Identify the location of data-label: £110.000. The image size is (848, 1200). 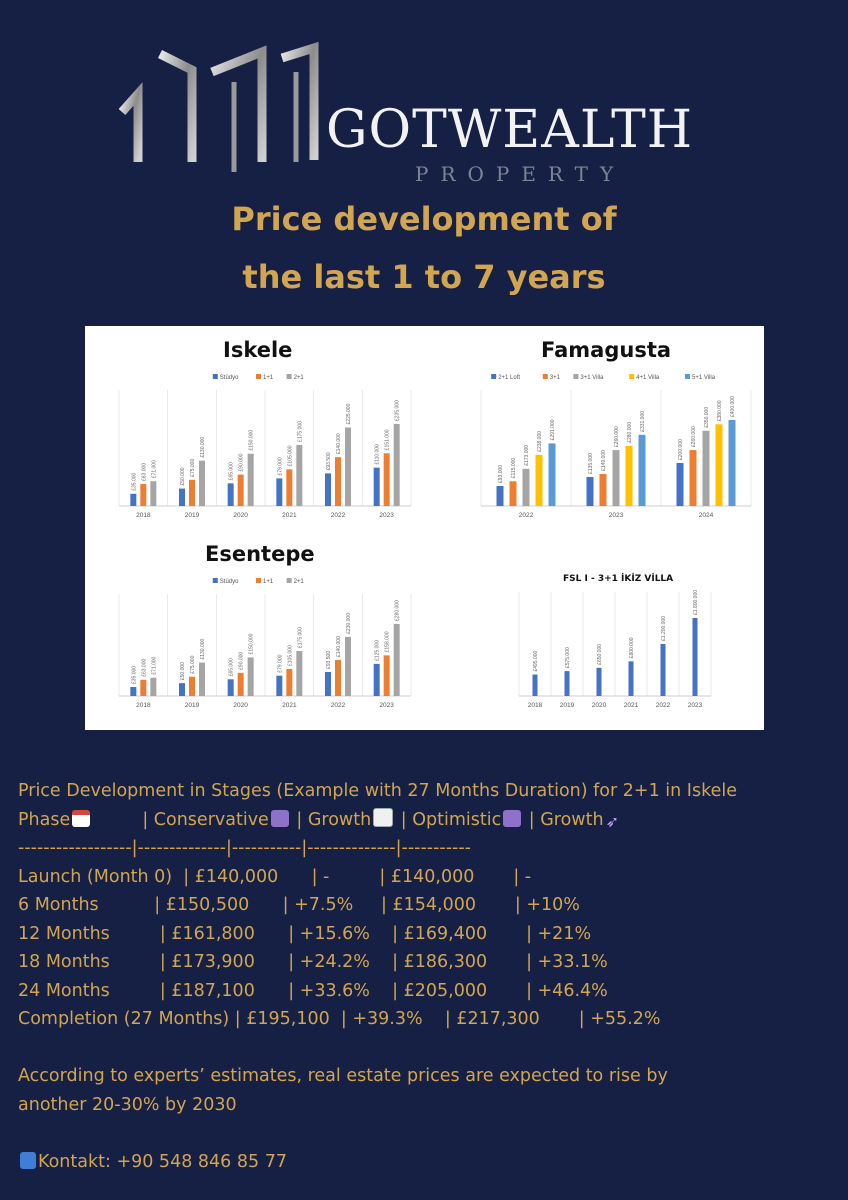
(378, 454).